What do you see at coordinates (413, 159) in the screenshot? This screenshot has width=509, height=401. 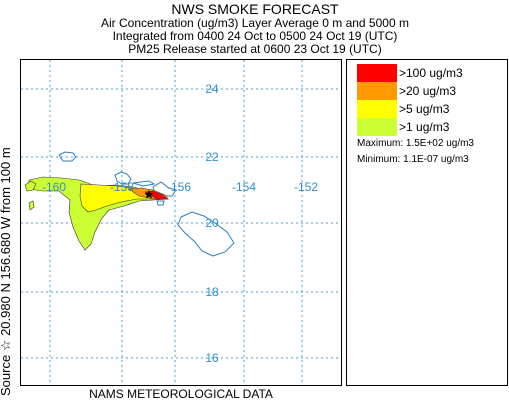 I see `legend-minimum: Minimum: 1.1E-07 ug/m3` at bounding box center [413, 159].